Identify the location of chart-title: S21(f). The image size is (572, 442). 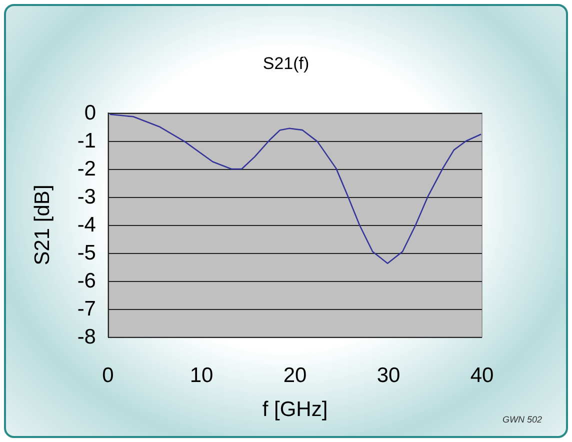
(286, 63).